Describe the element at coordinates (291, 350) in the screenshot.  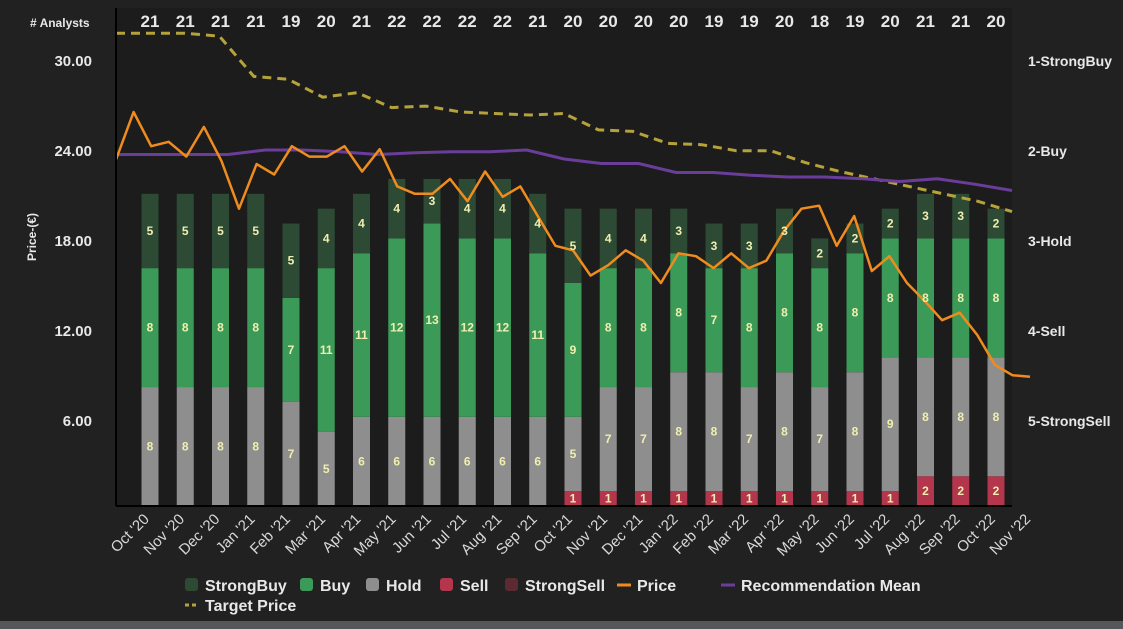
I see `bar-value-label-buy: 7` at that location.